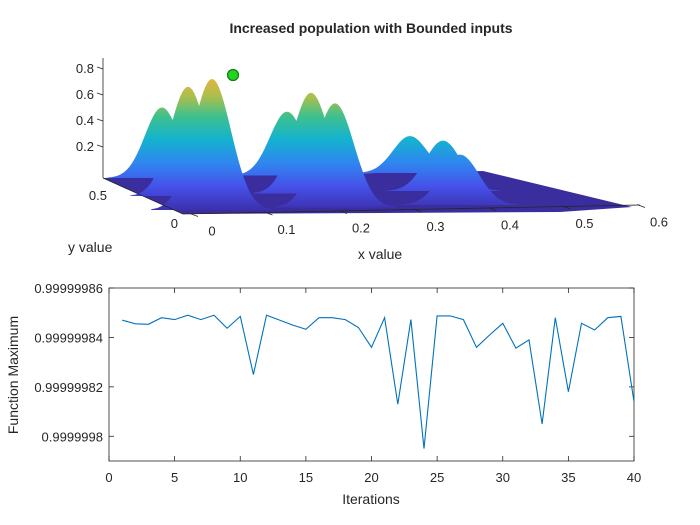 The height and width of the screenshot is (525, 700). Describe the element at coordinates (286, 229) in the screenshot. I see `x-tick-label: 0.1` at that location.